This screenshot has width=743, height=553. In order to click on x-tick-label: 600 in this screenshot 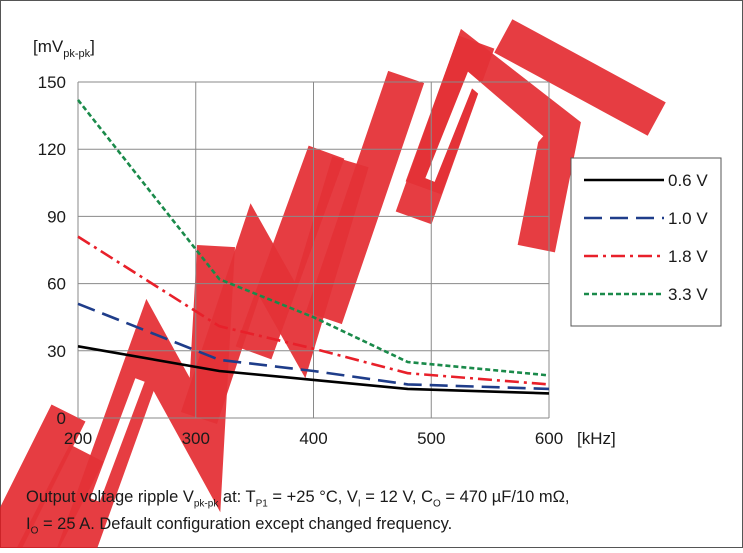, I will do `click(549, 438)`.